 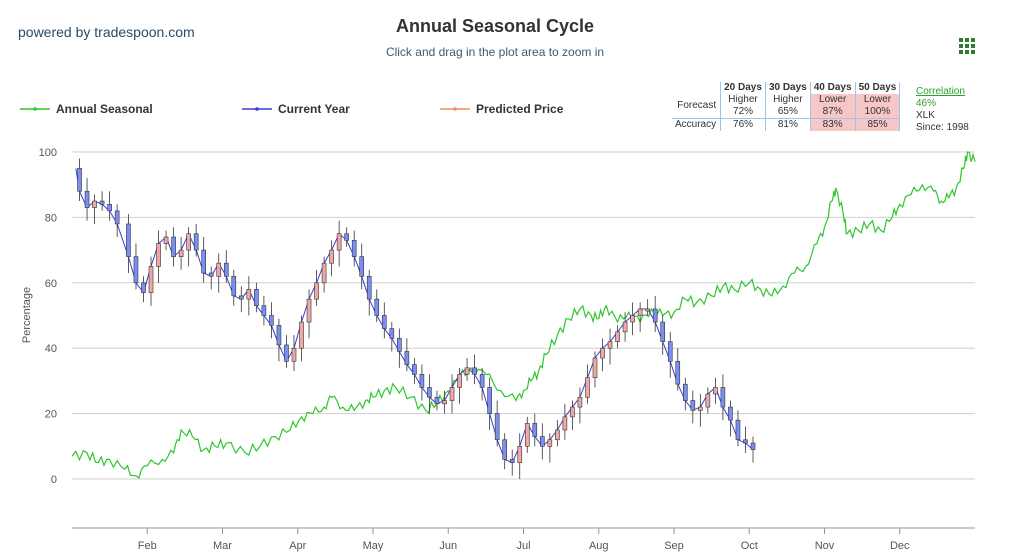 I want to click on correlation-ticker: XLK, so click(x=925, y=115).